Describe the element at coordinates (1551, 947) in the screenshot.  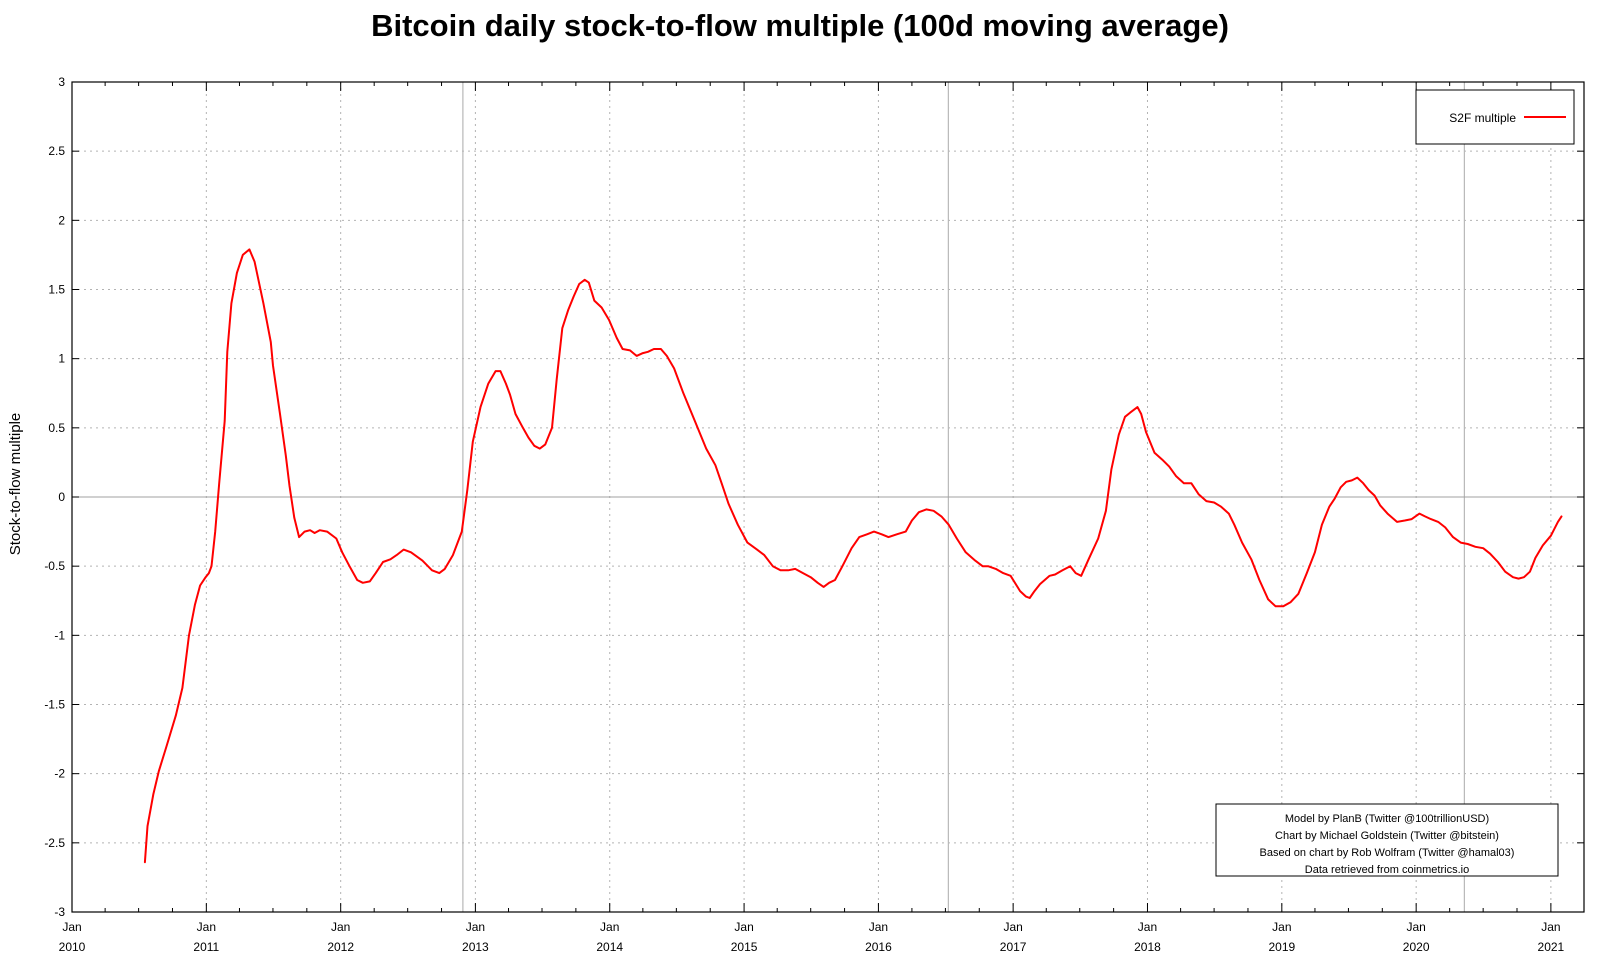
I see `x-tick-year-label: 2021` at that location.